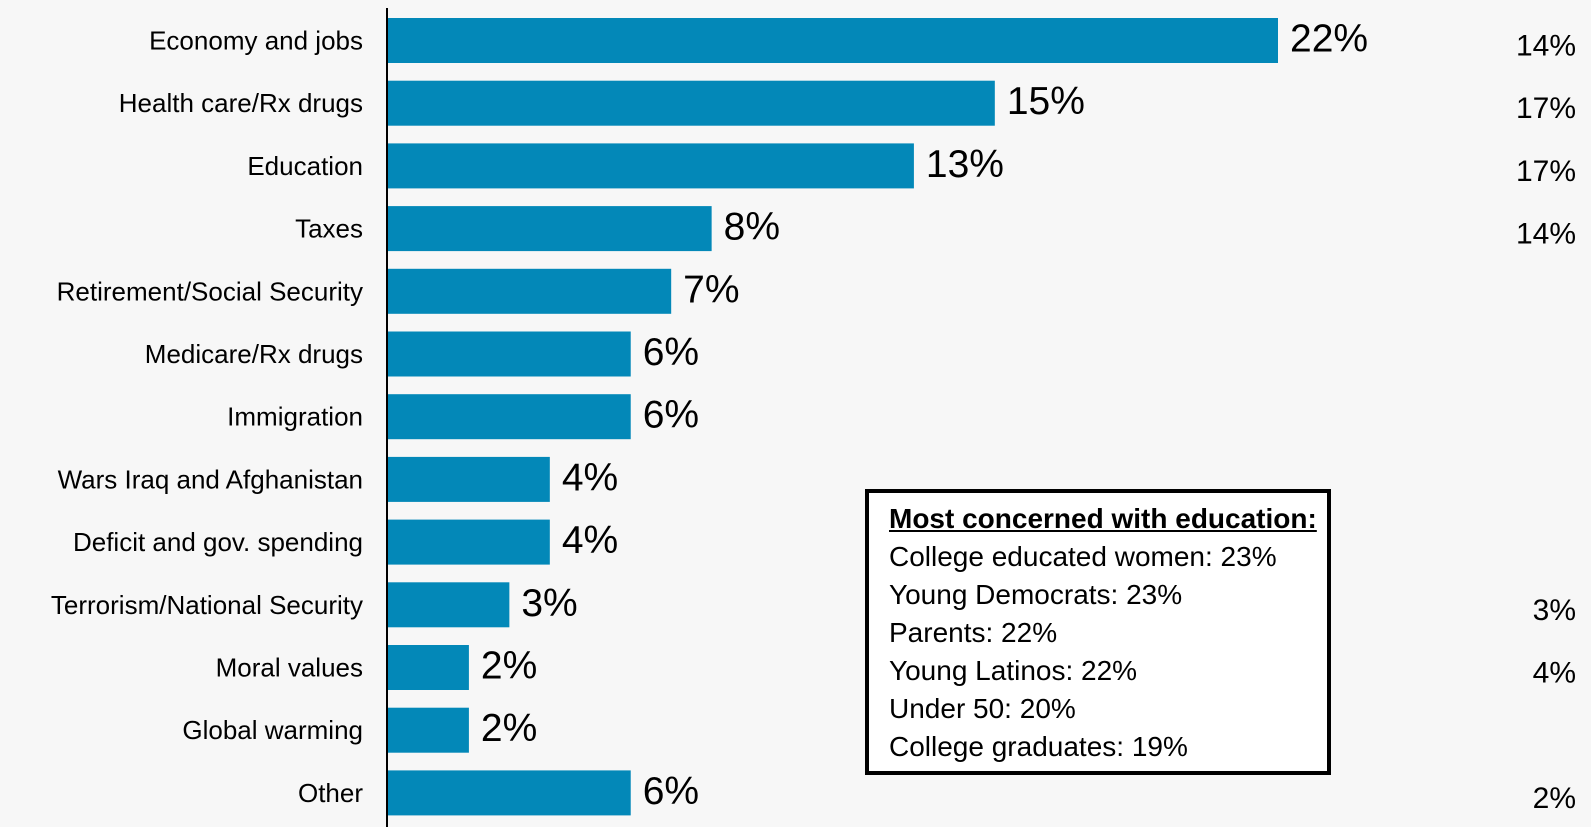 The image size is (1591, 827). I want to click on value-label: 8%, so click(752, 227).